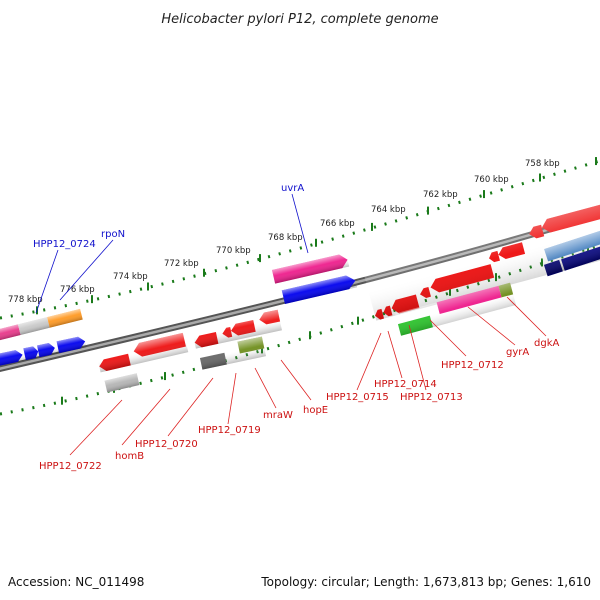 Image resolution: width=600 pixels, height=600 pixels. Describe the element at coordinates (405, 384) in the screenshot. I see `gene-label-hpp12-0714: HPP12_0714` at that location.